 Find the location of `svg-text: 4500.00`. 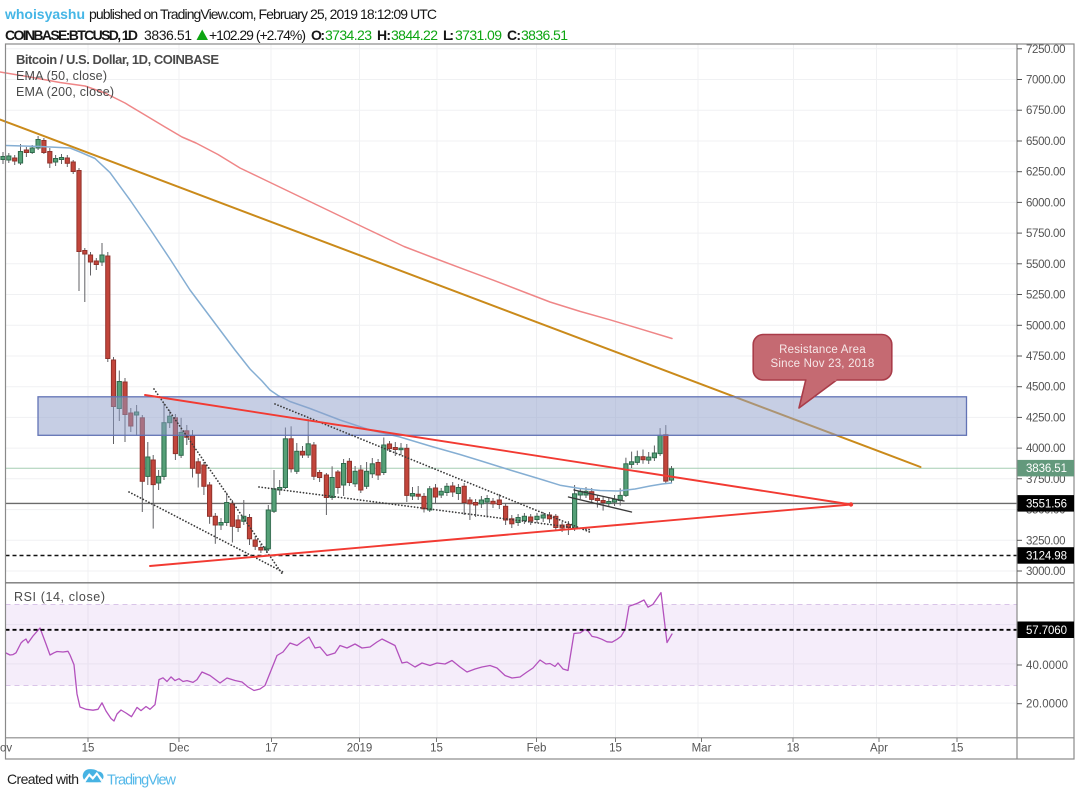

svg-text: 4500.00 is located at coordinates (1046, 388).